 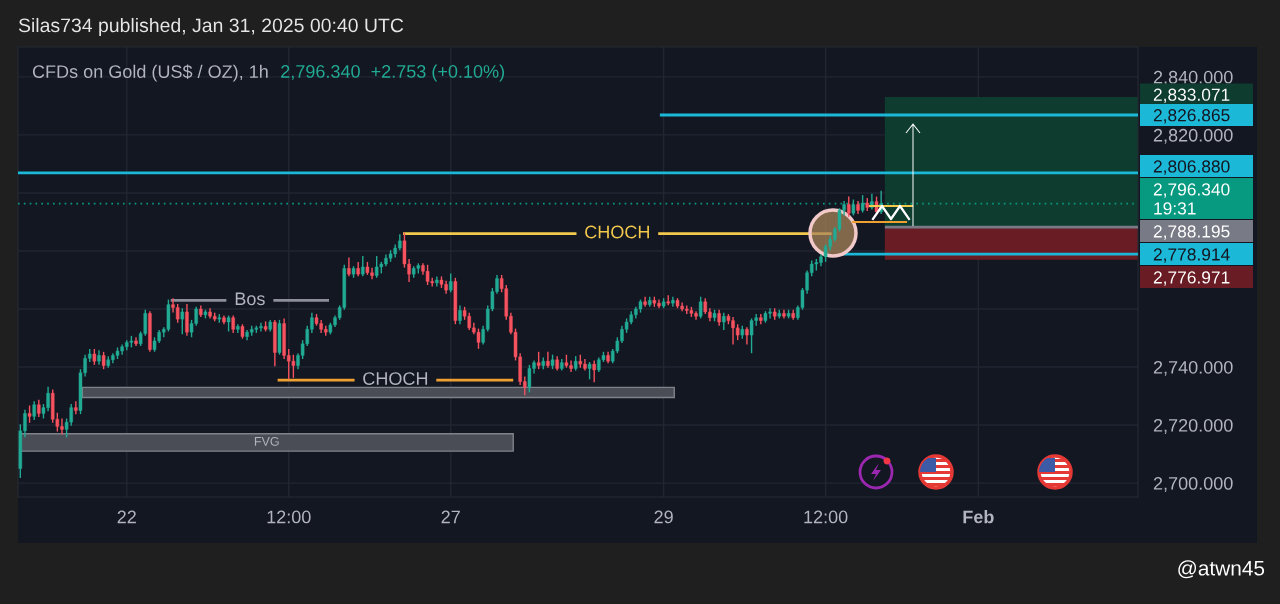 I want to click on y-tick-label: 2,840.000, so click(x=1193, y=78).